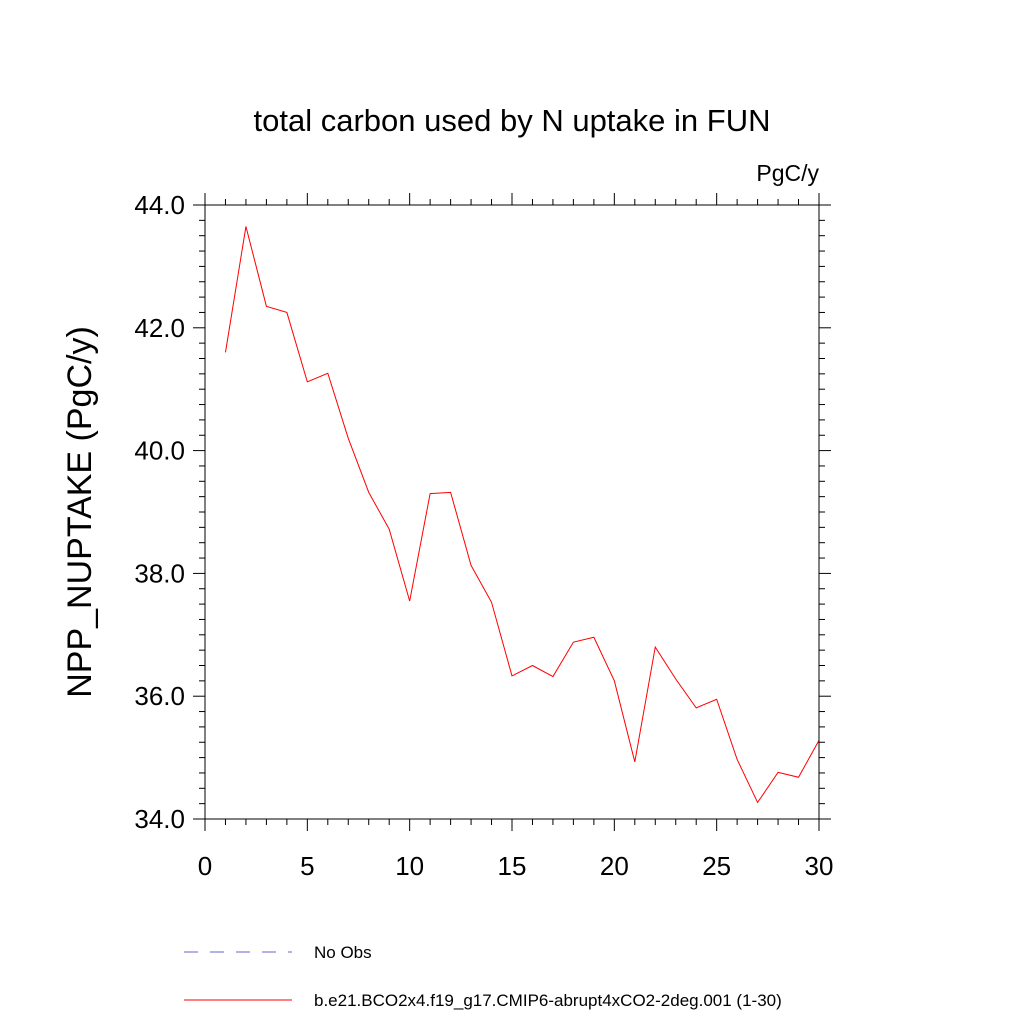 This screenshot has height=1024, width=1024. I want to click on y-tick-label: 42.0, so click(159, 328).